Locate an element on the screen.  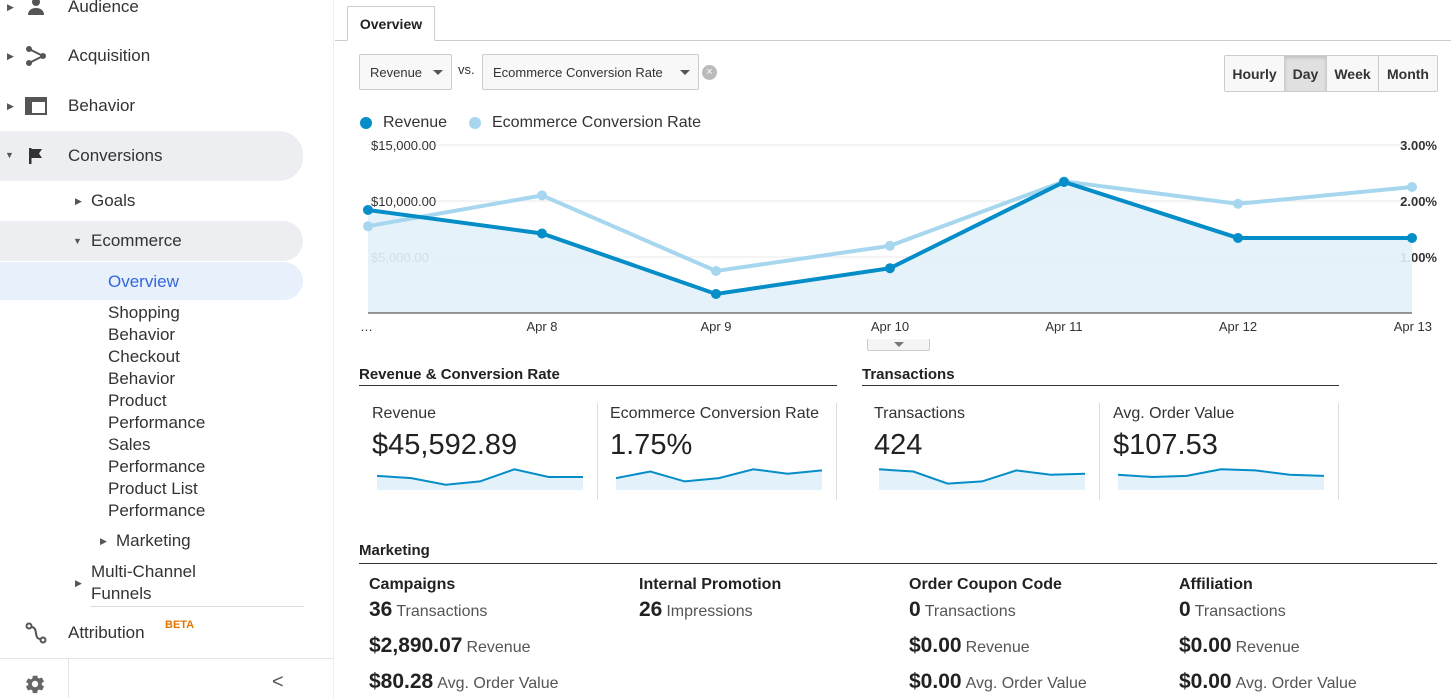
sidebar-item-attribution: Attribution BETA is located at coordinates (150, 633).